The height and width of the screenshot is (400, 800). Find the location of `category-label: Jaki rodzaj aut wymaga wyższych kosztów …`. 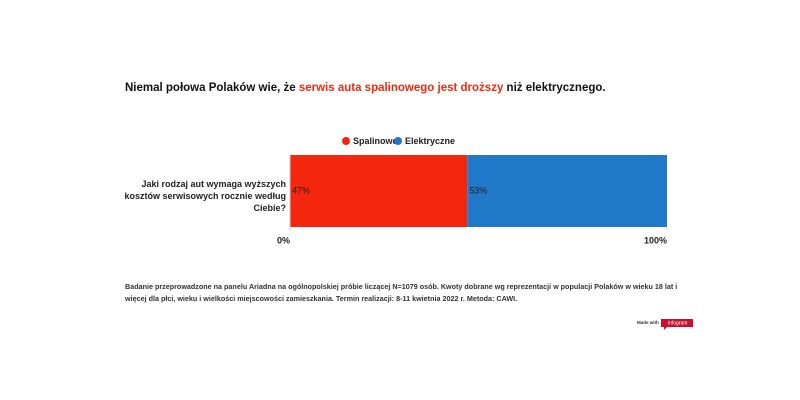

category-label: Jaki rodzaj aut wymaga wyższych kosztów … is located at coordinates (205, 196).